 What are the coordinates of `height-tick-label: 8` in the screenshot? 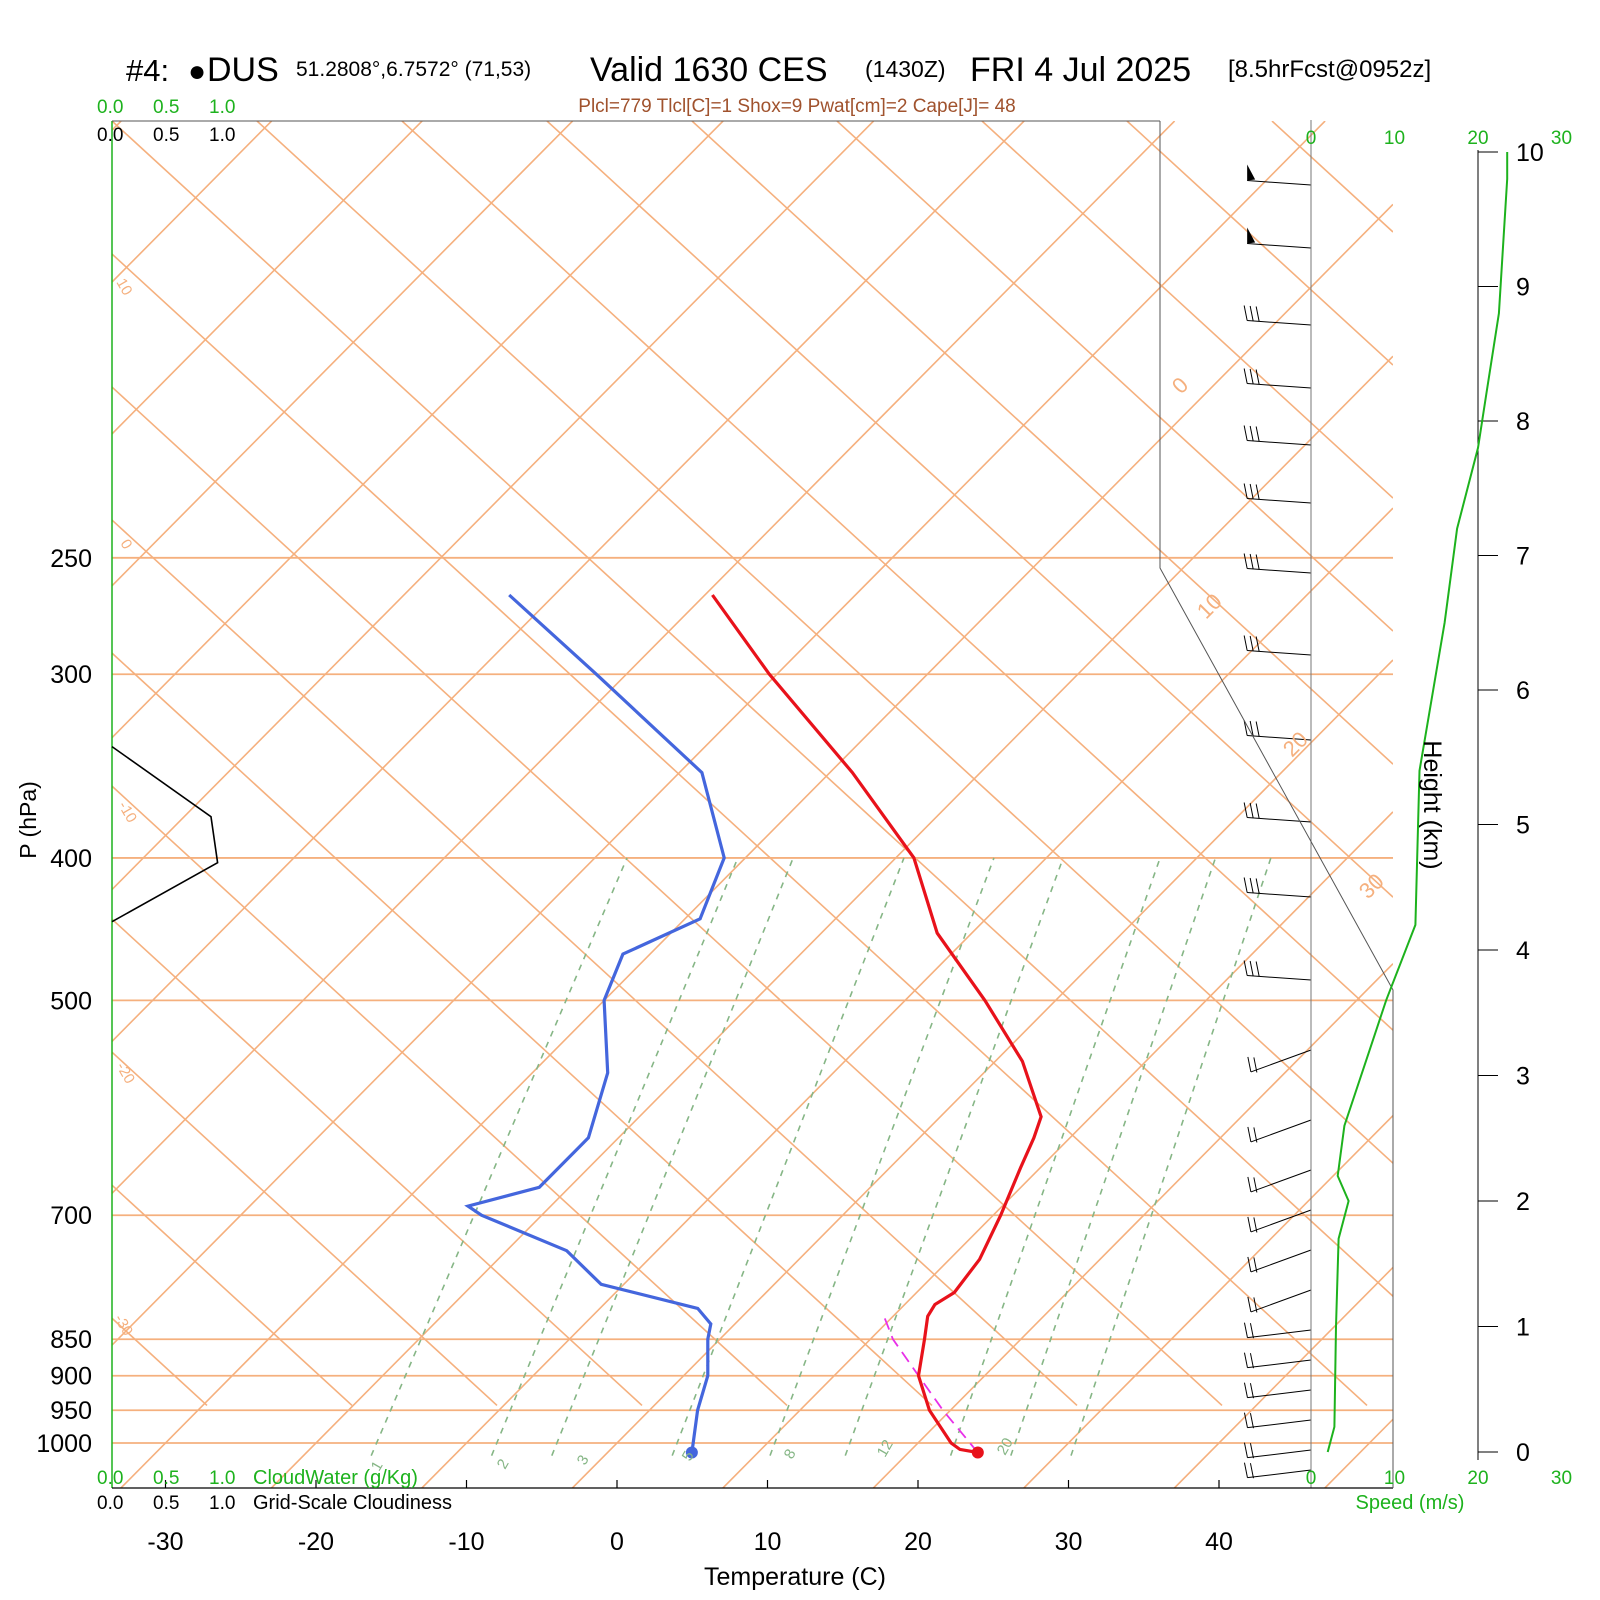 It's located at (1523, 422).